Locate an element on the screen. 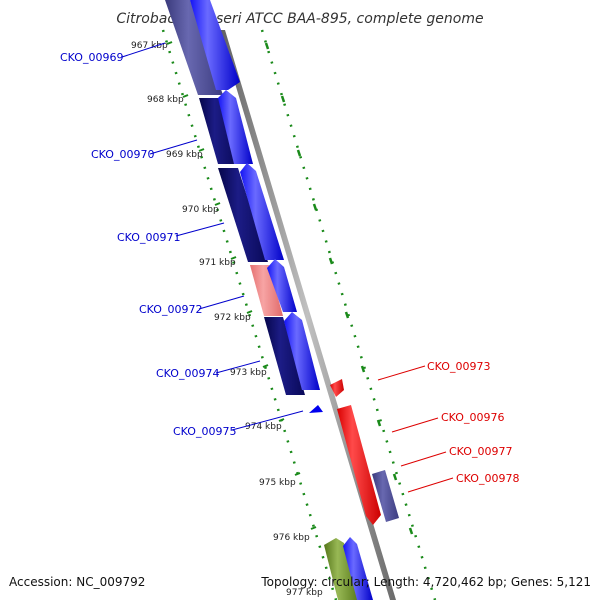  gene-label-forward: CKO_00975 is located at coordinates (204, 431).